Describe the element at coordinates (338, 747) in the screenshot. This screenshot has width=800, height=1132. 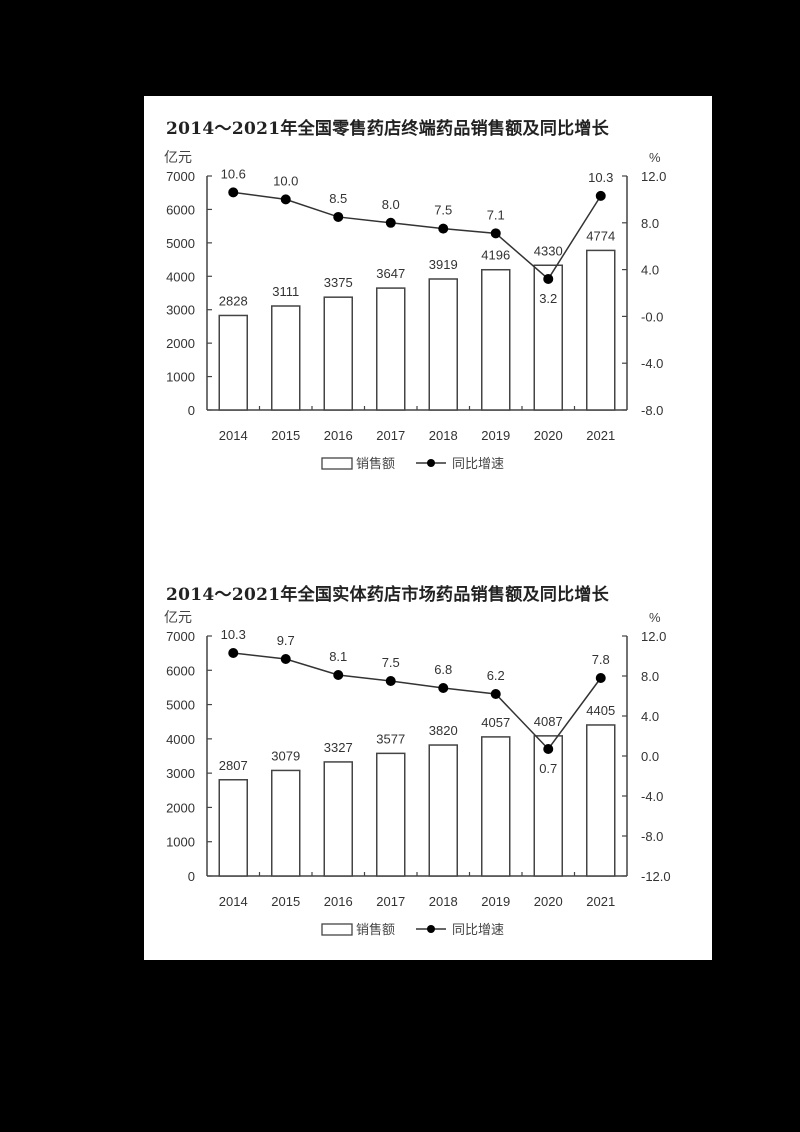
I see `bar-value-label: 3327` at that location.